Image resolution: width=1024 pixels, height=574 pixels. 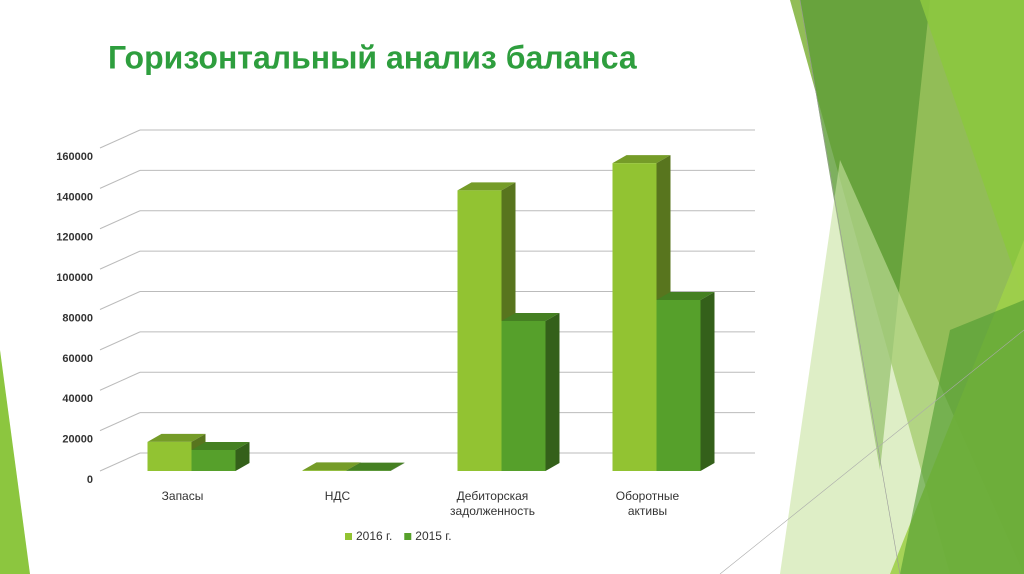 I want to click on y-tick-label: 20000, so click(x=77, y=440).